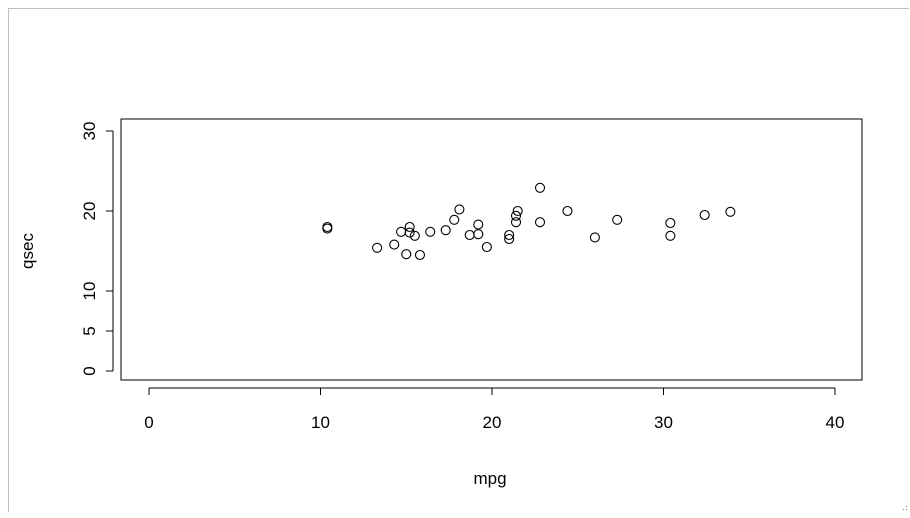 The height and width of the screenshot is (518, 910). What do you see at coordinates (148, 422) in the screenshot?
I see `x-tick-label: 0` at bounding box center [148, 422].